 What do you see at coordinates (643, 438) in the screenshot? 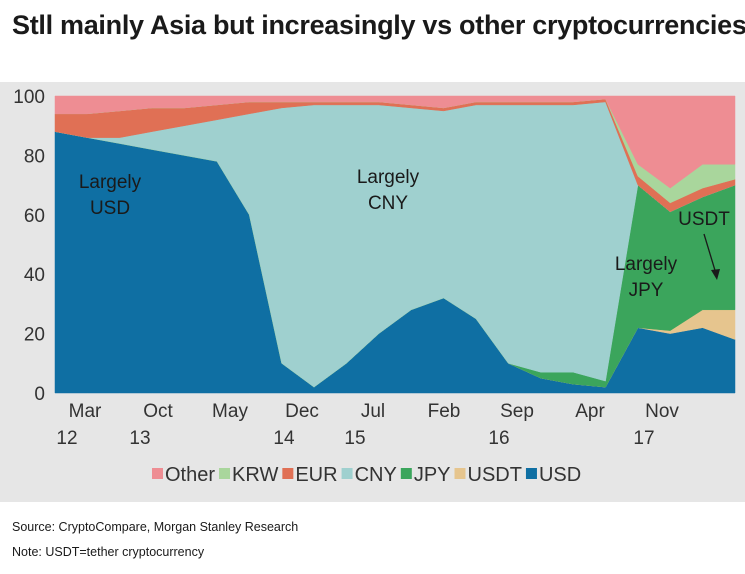
I see `x-tick-year: 17` at bounding box center [643, 438].